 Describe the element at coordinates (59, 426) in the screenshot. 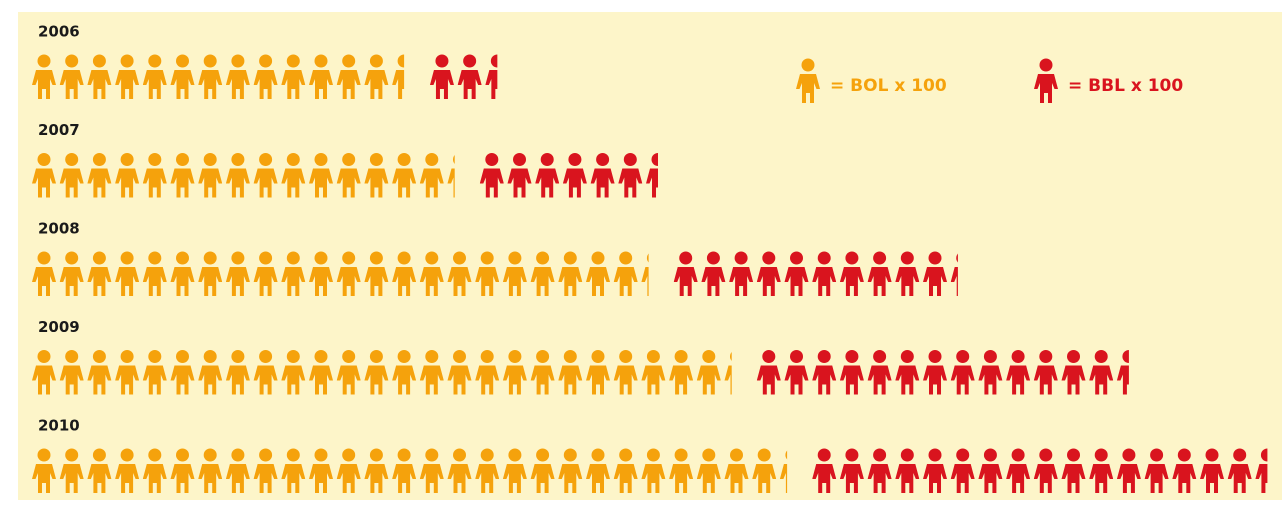

I see `year-label: 2010` at that location.